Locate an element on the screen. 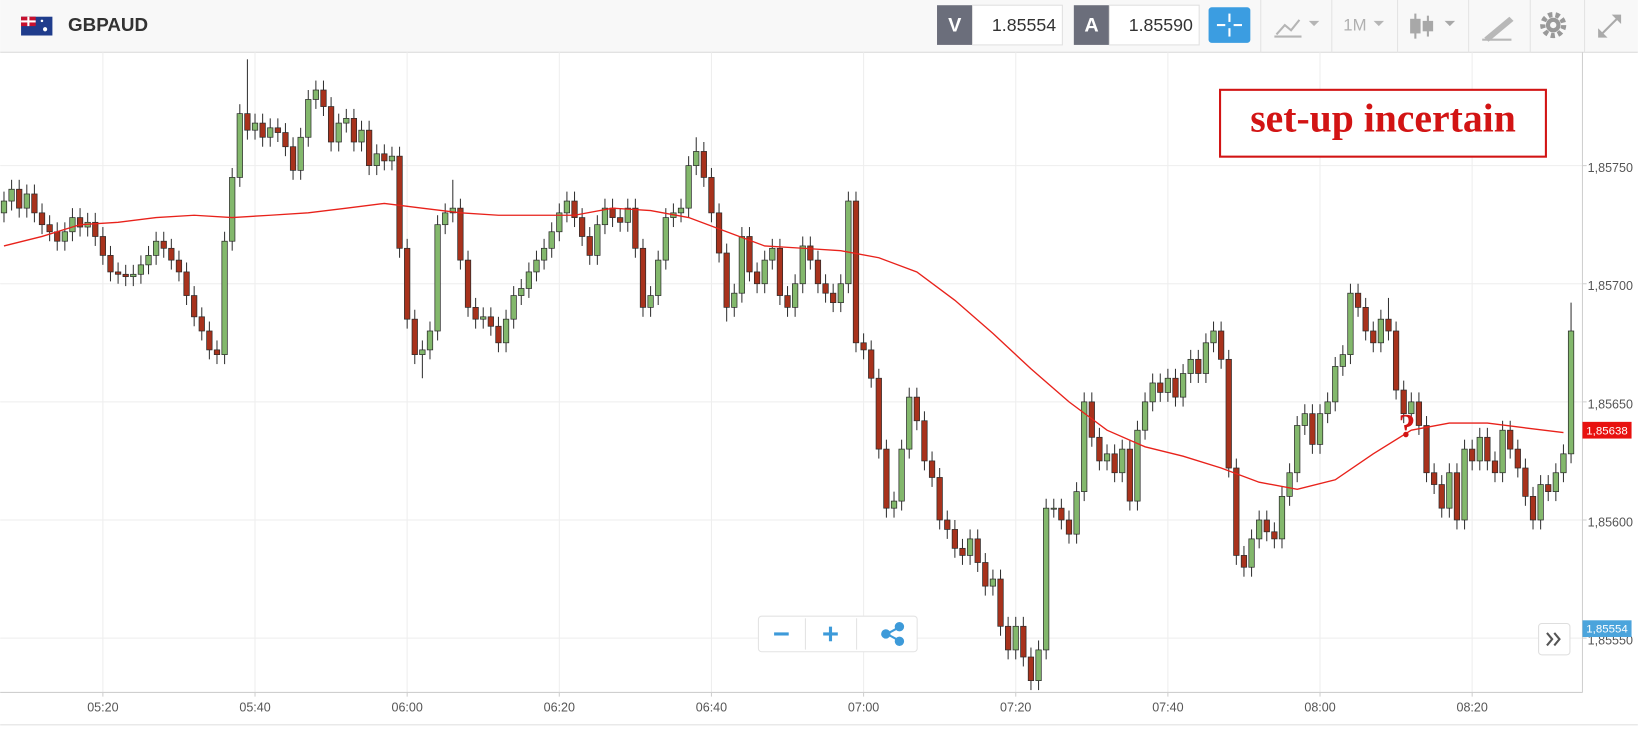 The width and height of the screenshot is (1638, 729). toolbar-separators is located at coordinates (1423, 26).